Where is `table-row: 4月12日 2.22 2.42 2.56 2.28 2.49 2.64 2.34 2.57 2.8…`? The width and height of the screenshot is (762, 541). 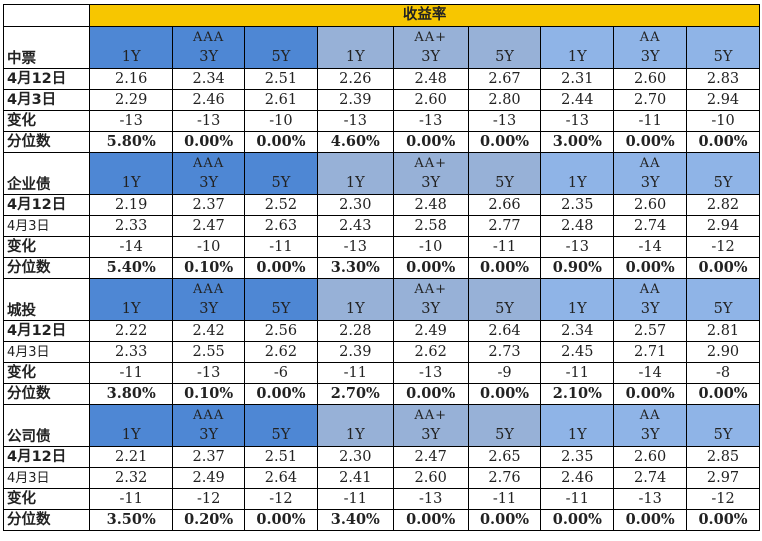
table-row: 4月12日 2.22 2.42 2.56 2.28 2.49 2.64 2.34 2.57 2.8… is located at coordinates (381, 331).